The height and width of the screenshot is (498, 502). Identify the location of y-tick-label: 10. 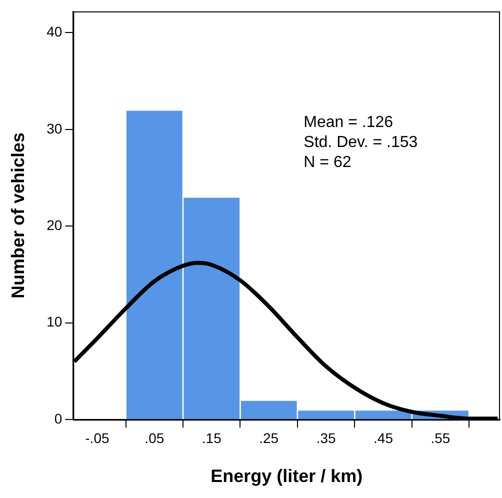
(54, 322).